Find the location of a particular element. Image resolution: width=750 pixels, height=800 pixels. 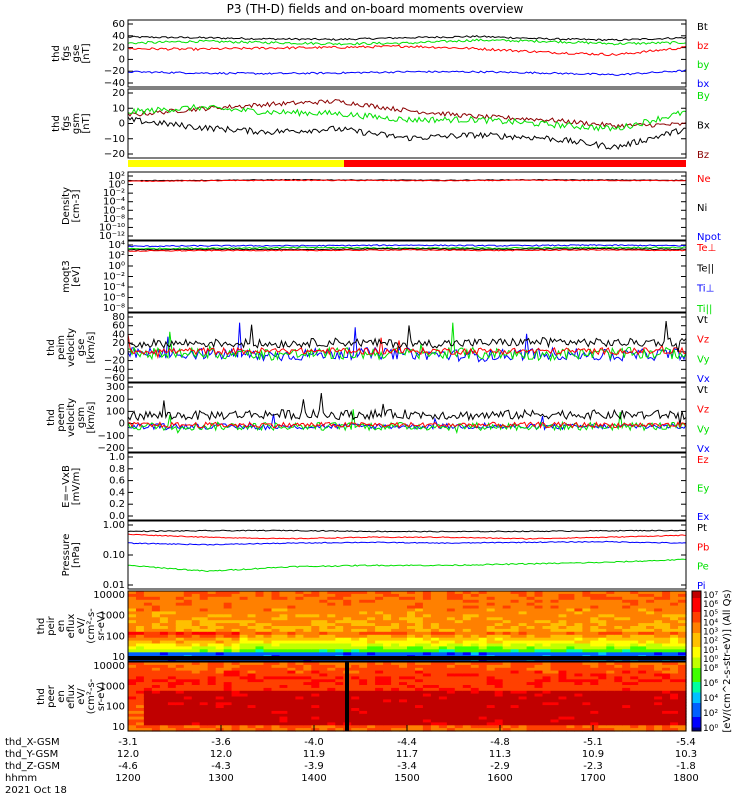

colorbar-cell is located at coordinates (696, 607).